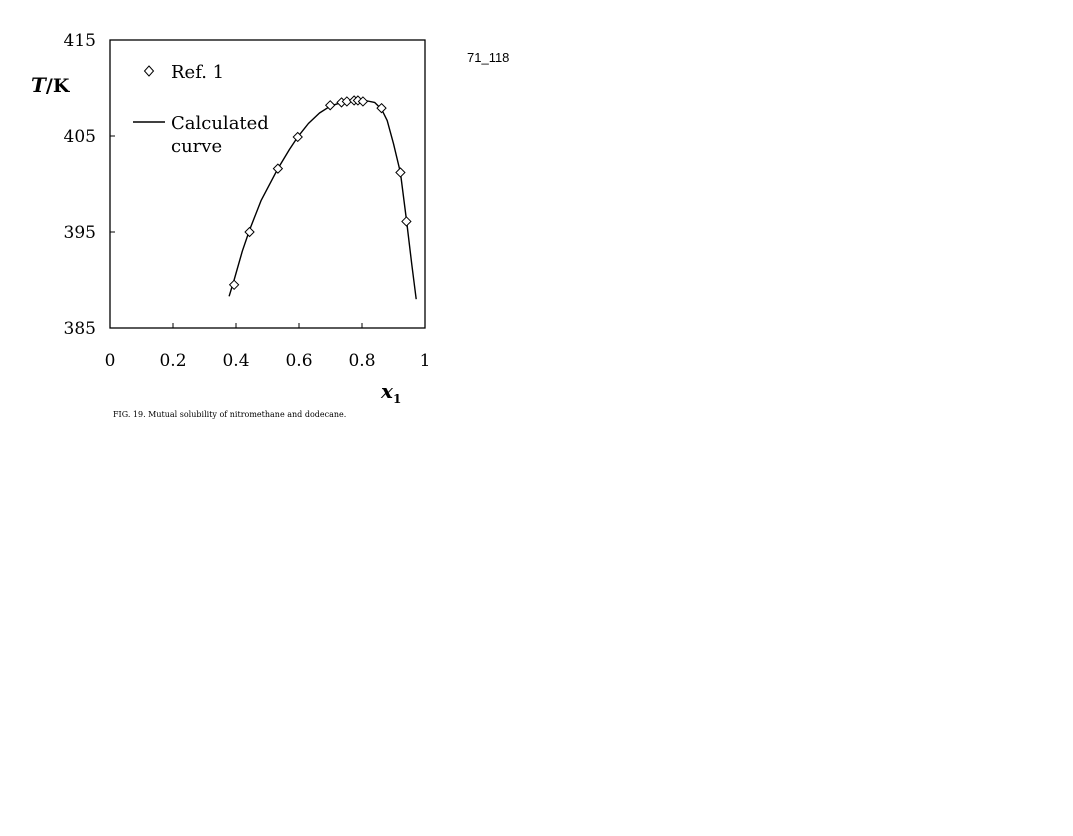  What do you see at coordinates (80, 41) in the screenshot?
I see `y-tick-label: 415` at bounding box center [80, 41].